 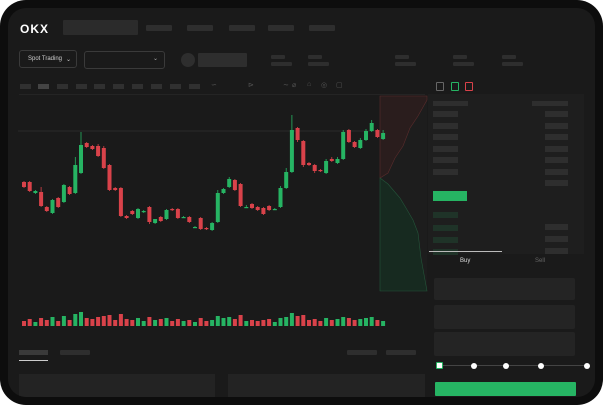 I want to click on stat-label, so click(x=509, y=57).